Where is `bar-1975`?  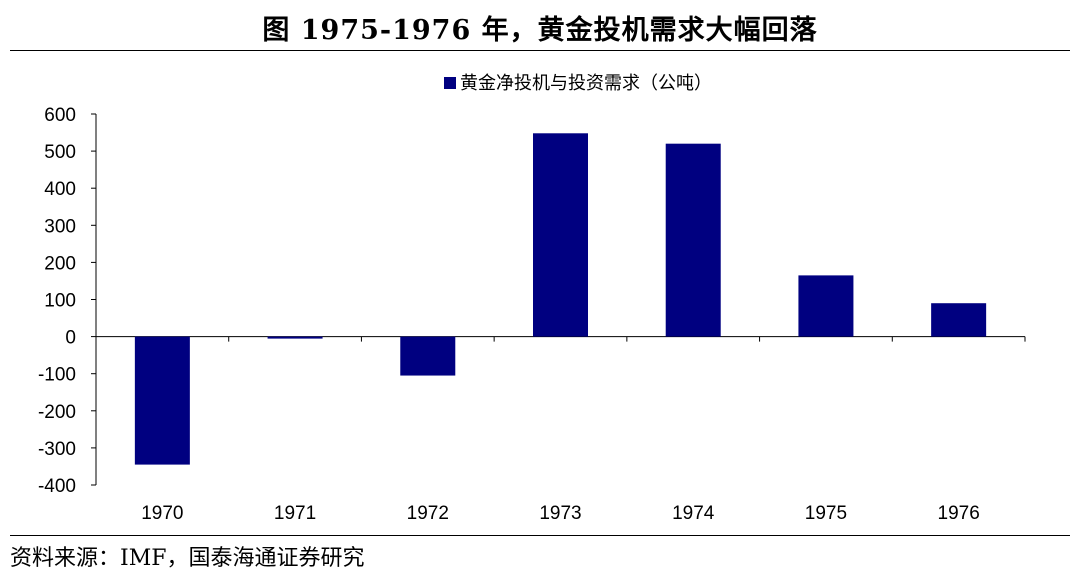 bar-1975 is located at coordinates (826, 306).